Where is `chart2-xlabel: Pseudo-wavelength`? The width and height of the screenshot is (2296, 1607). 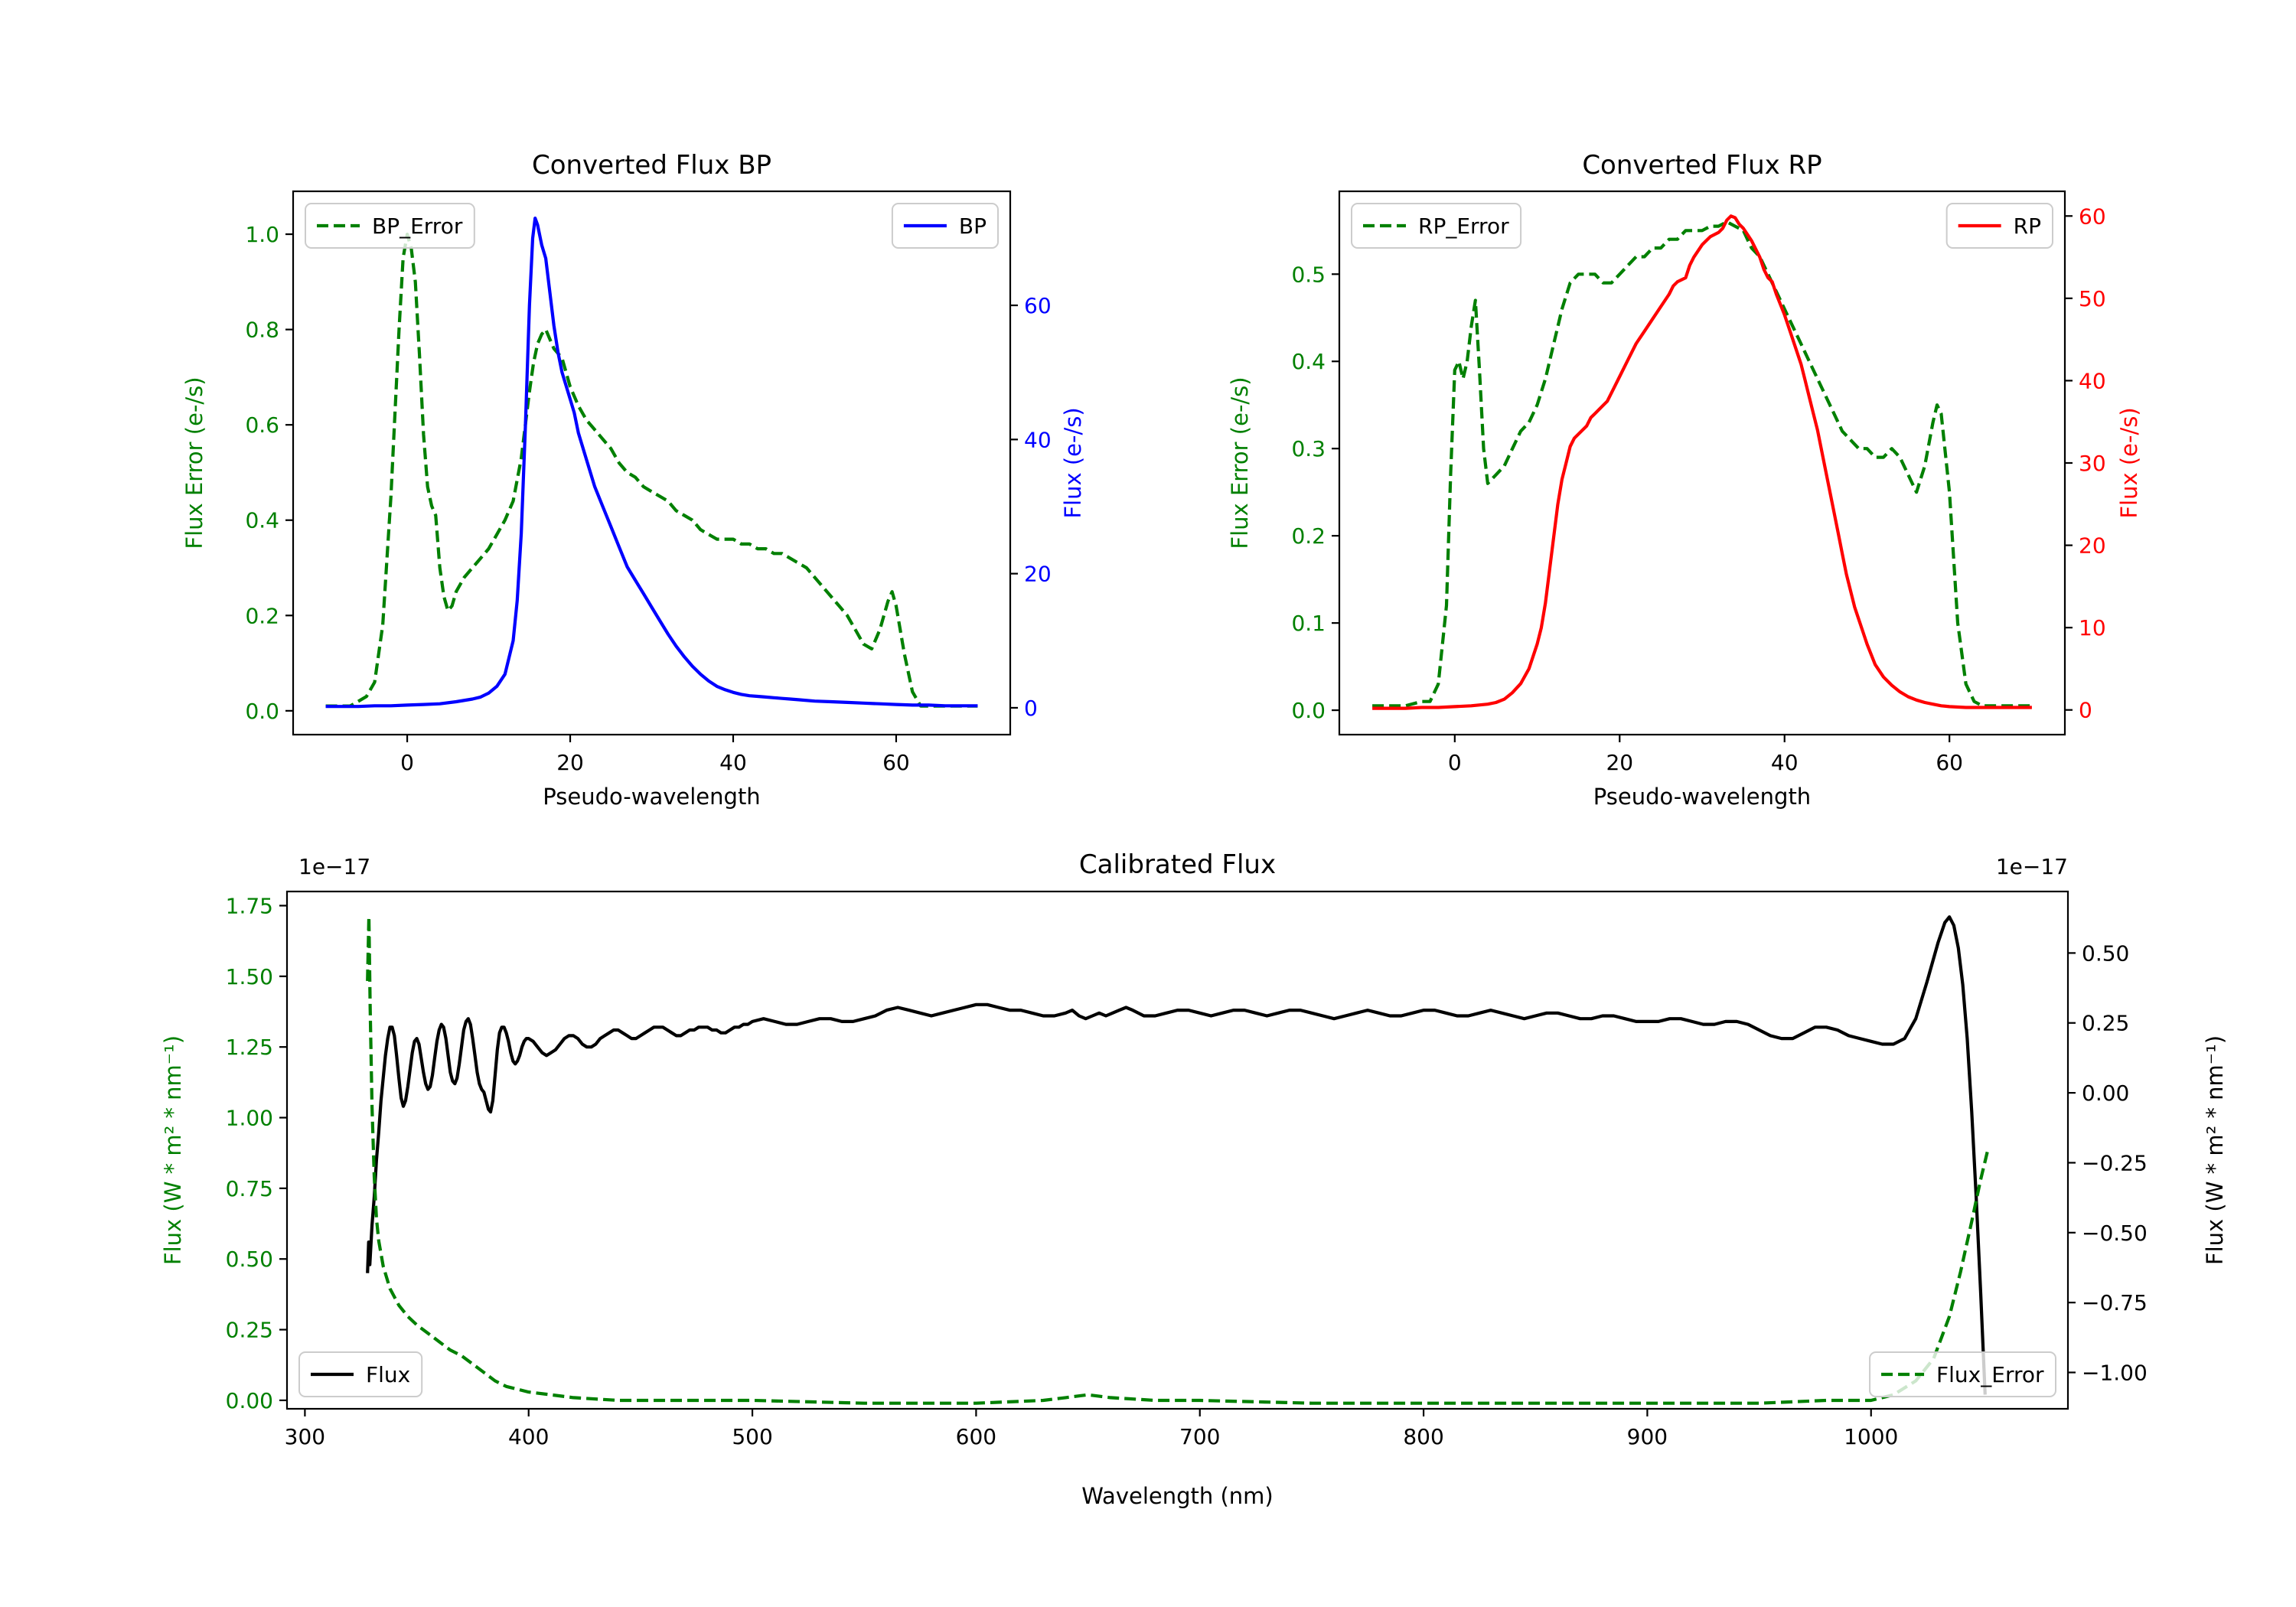 chart2-xlabel: Pseudo-wavelength is located at coordinates (1702, 797).